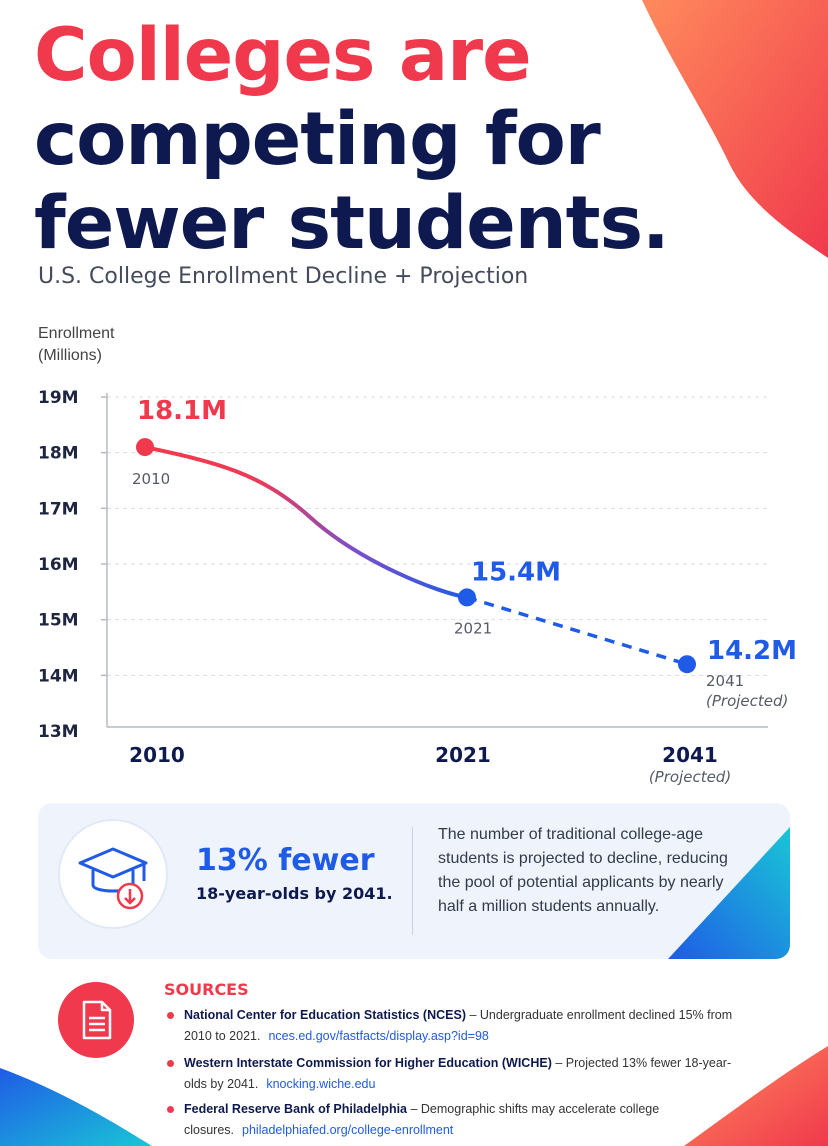  I want to click on y-tick-label: 17M, so click(58, 509).